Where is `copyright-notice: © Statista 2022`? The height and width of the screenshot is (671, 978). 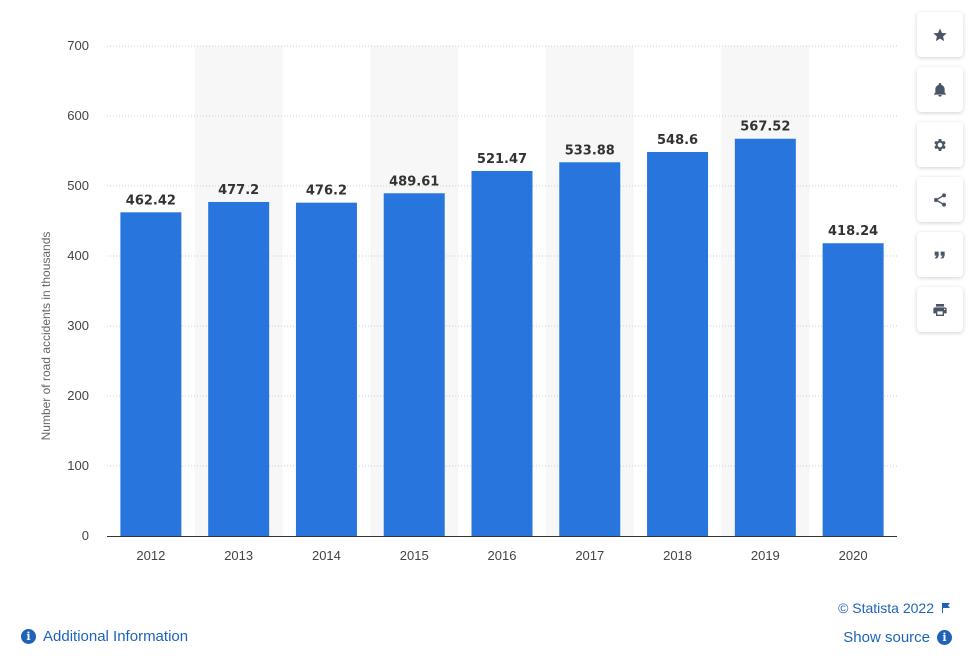 copyright-notice: © Statista 2022 is located at coordinates (895, 608).